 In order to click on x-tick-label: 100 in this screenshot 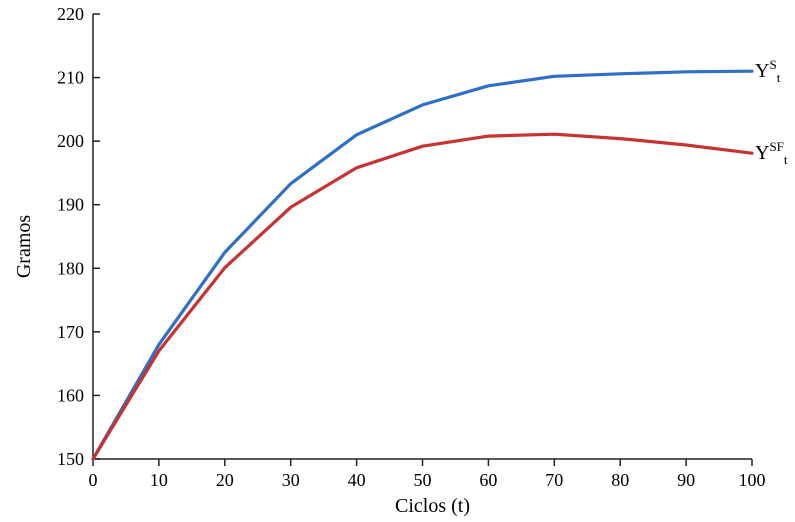, I will do `click(752, 480)`.